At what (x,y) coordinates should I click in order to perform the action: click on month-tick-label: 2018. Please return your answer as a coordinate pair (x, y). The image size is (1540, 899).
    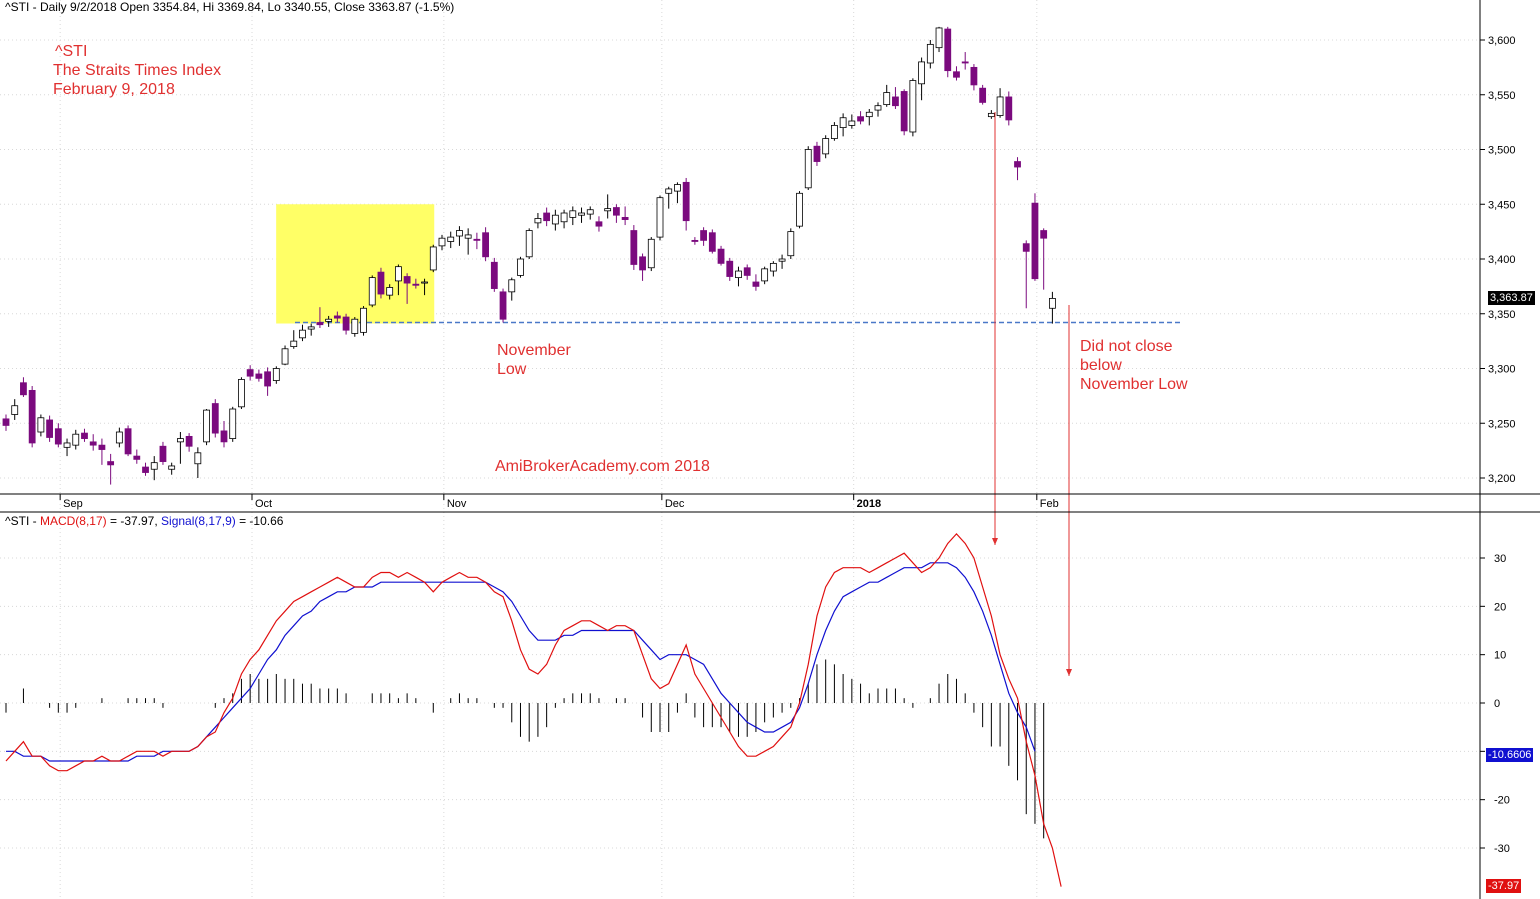
    Looking at the image, I should click on (869, 504).